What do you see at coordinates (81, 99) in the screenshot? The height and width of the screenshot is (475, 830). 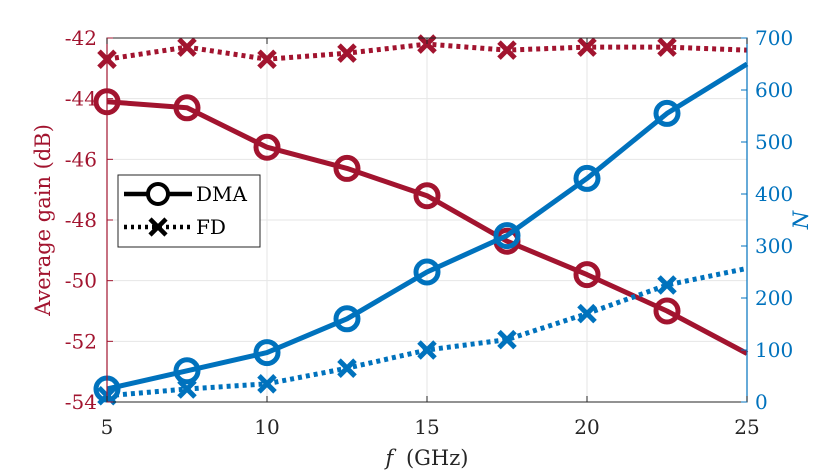 I see `y-left-tick-label: -44` at bounding box center [81, 99].